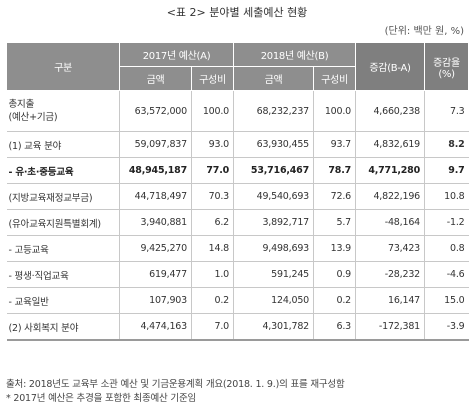 The width and height of the screenshot is (474, 406). What do you see at coordinates (155, 170) in the screenshot?
I see `amount-2017: 48,945,187` at bounding box center [155, 170].